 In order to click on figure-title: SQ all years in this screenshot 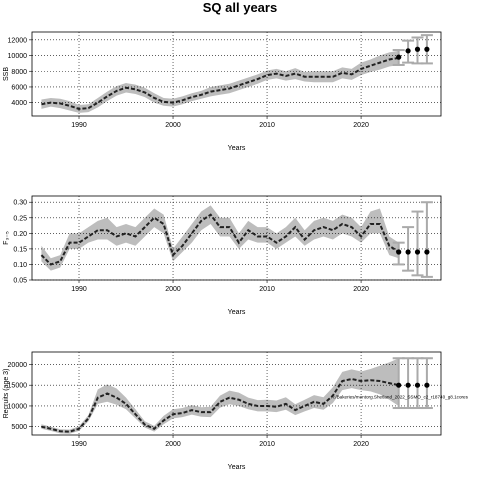, I will do `click(240, 7)`.